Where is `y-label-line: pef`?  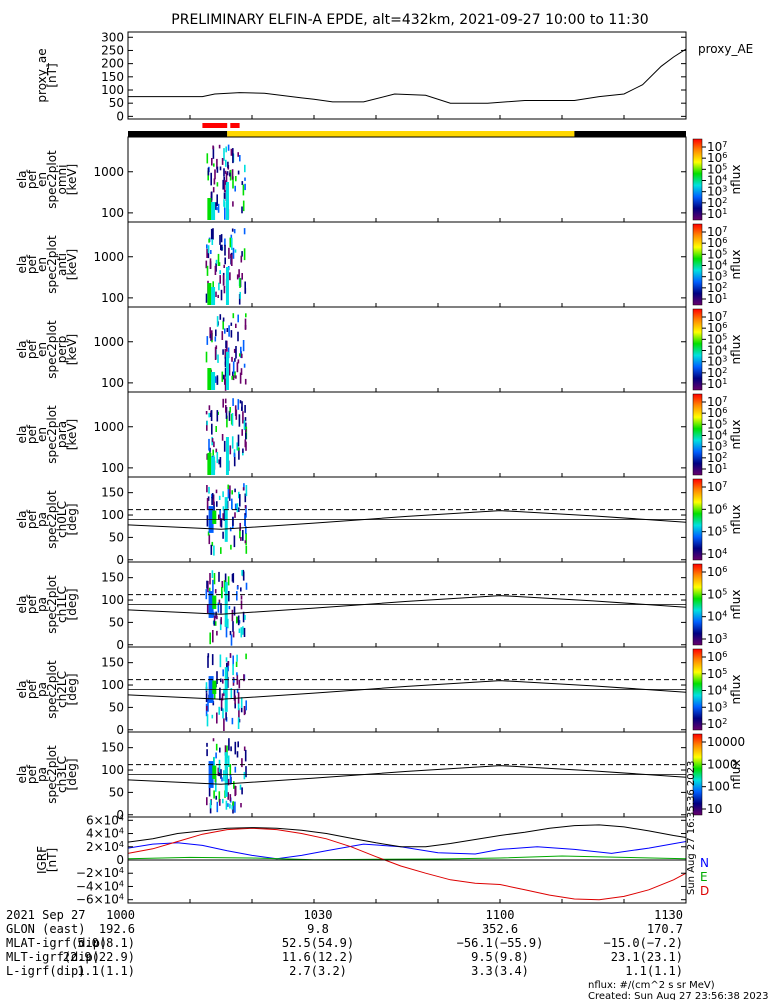 y-label-line: pef is located at coordinates (32, 604).